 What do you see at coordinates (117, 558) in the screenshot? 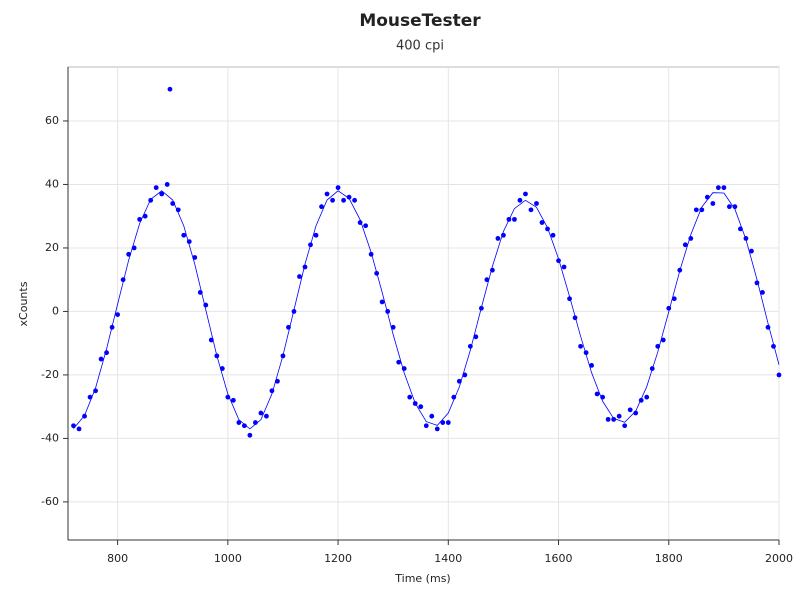
I see `x-tick-label: 800` at bounding box center [117, 558].